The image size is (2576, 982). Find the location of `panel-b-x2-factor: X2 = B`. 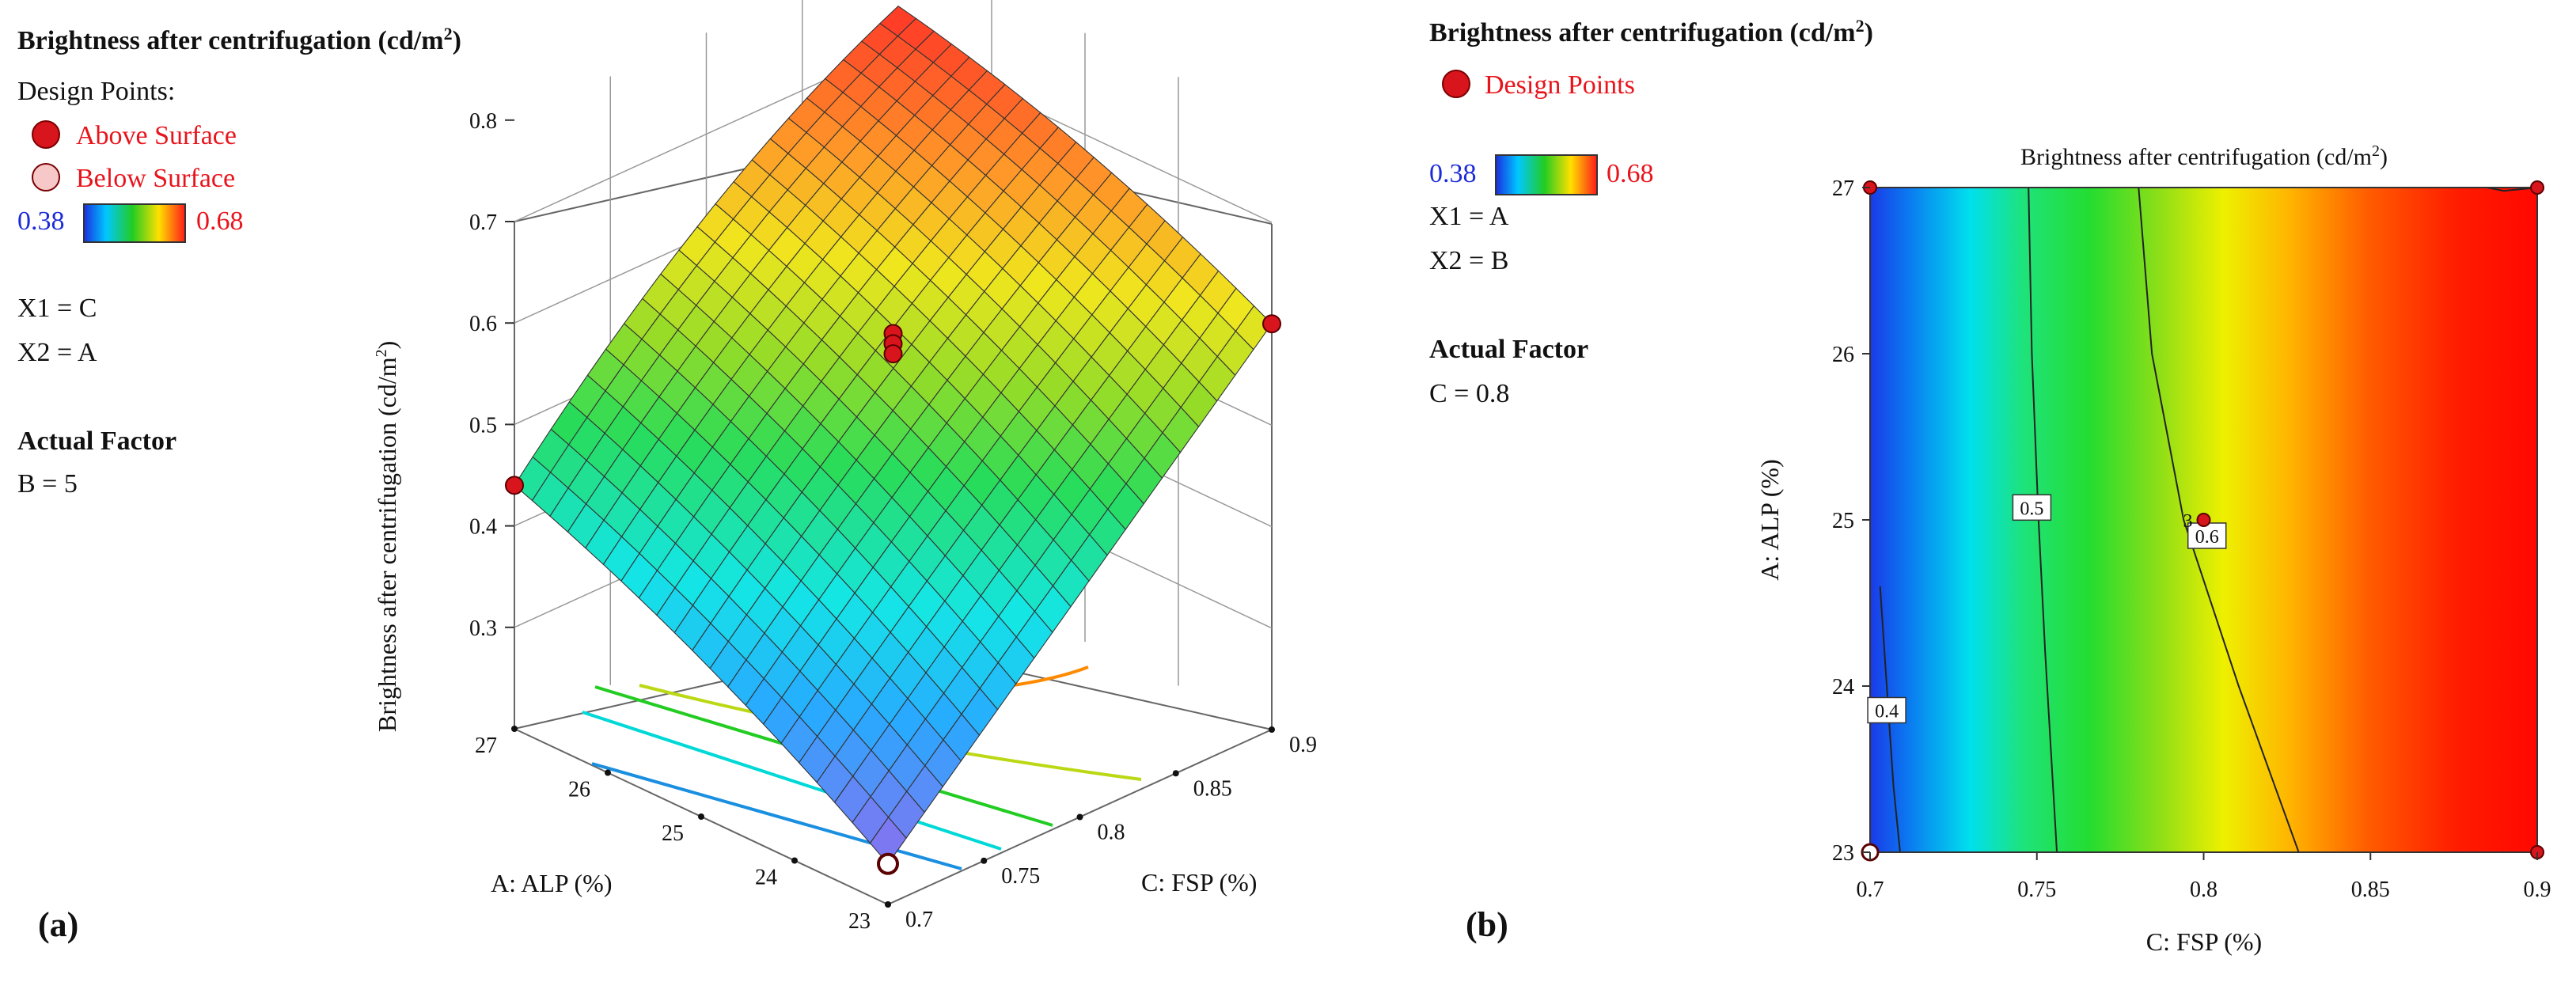

panel-b-x2-factor: X2 = B is located at coordinates (1468, 261).